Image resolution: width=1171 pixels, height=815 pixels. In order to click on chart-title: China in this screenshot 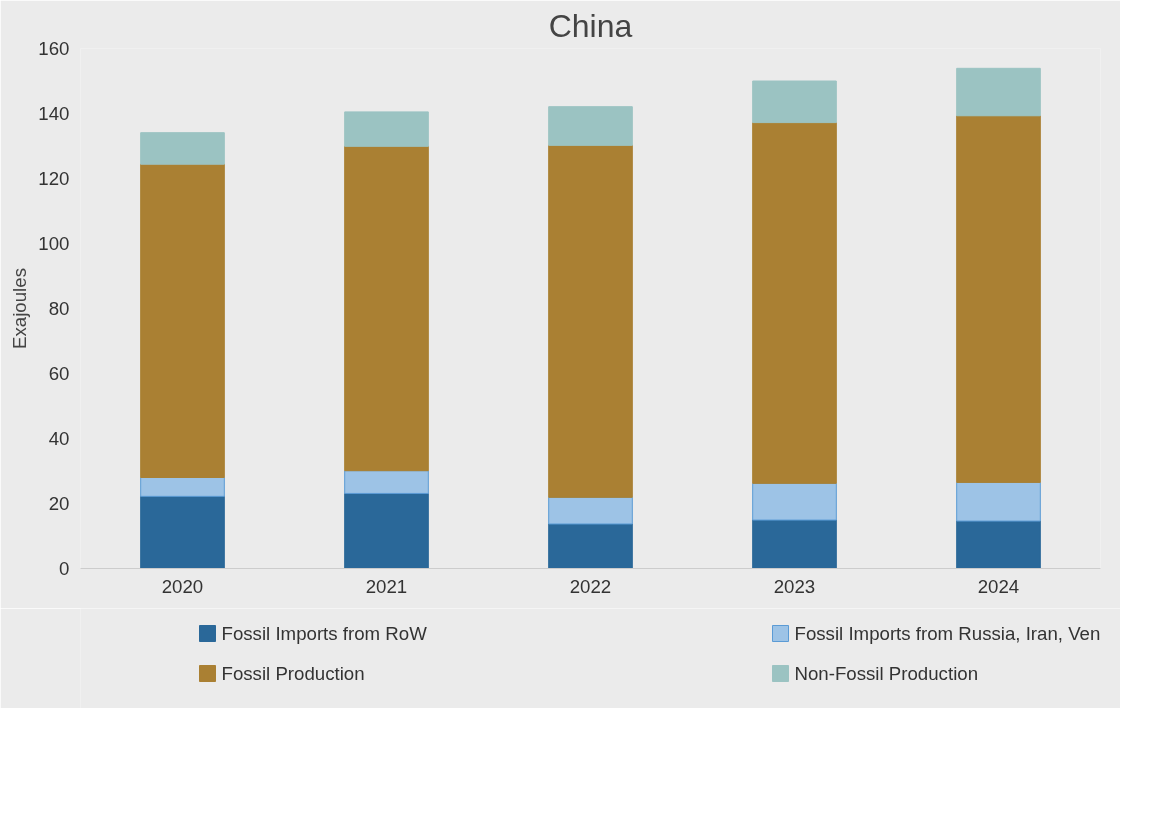, I will do `click(590, 25)`.